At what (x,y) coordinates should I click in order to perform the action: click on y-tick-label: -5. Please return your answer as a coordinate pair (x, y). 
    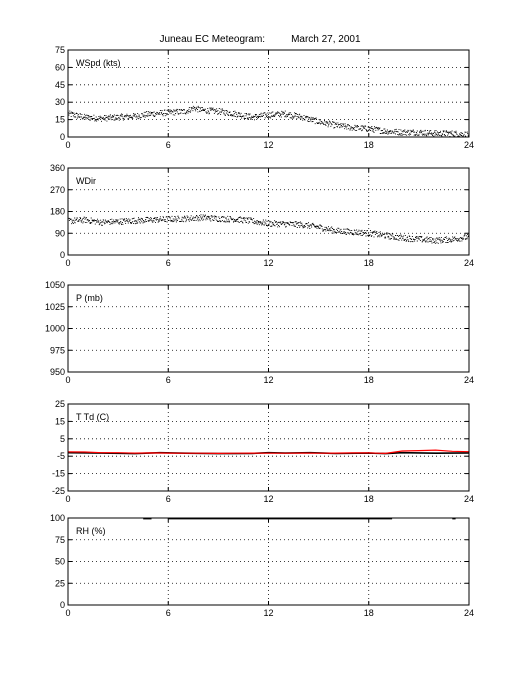
    Looking at the image, I should click on (61, 456).